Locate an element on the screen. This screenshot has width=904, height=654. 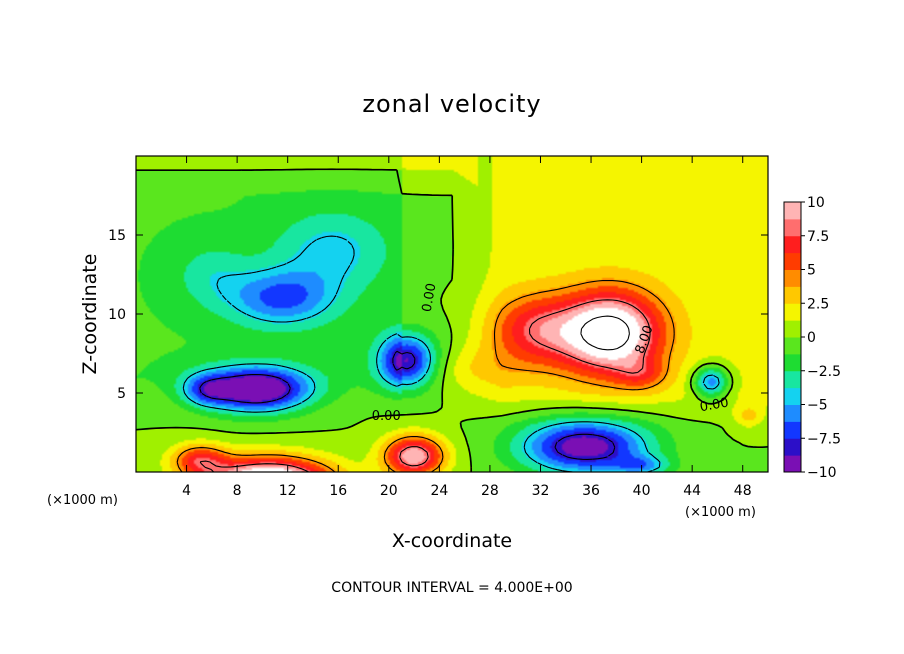
contour-labels: 0.000.008.000.00 is located at coordinates (551, 353).